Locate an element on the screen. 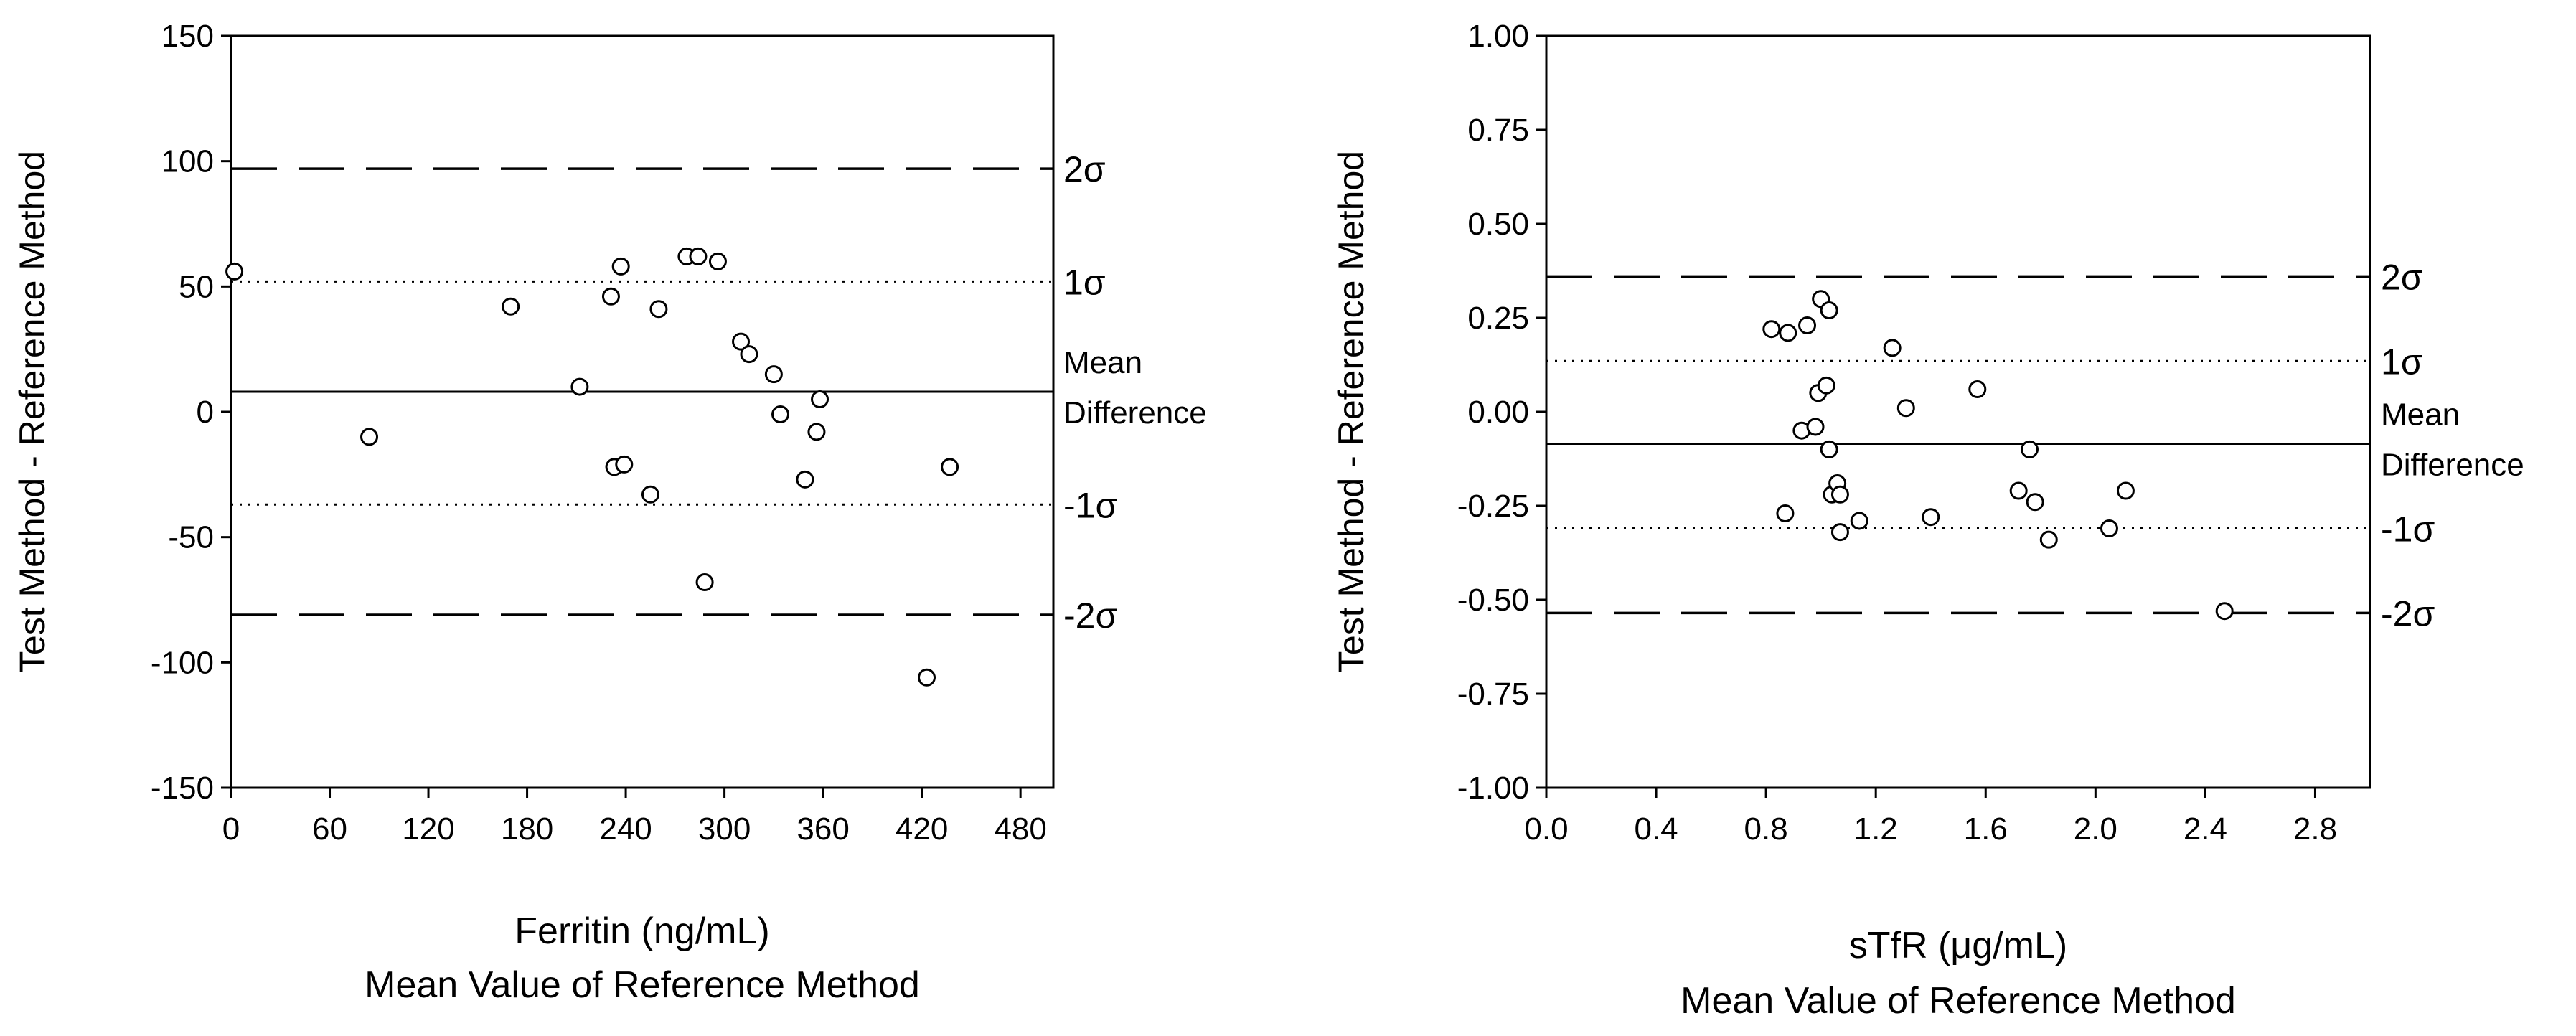  x-axis-label: Ferritin (ng/mL) is located at coordinates (641, 931).